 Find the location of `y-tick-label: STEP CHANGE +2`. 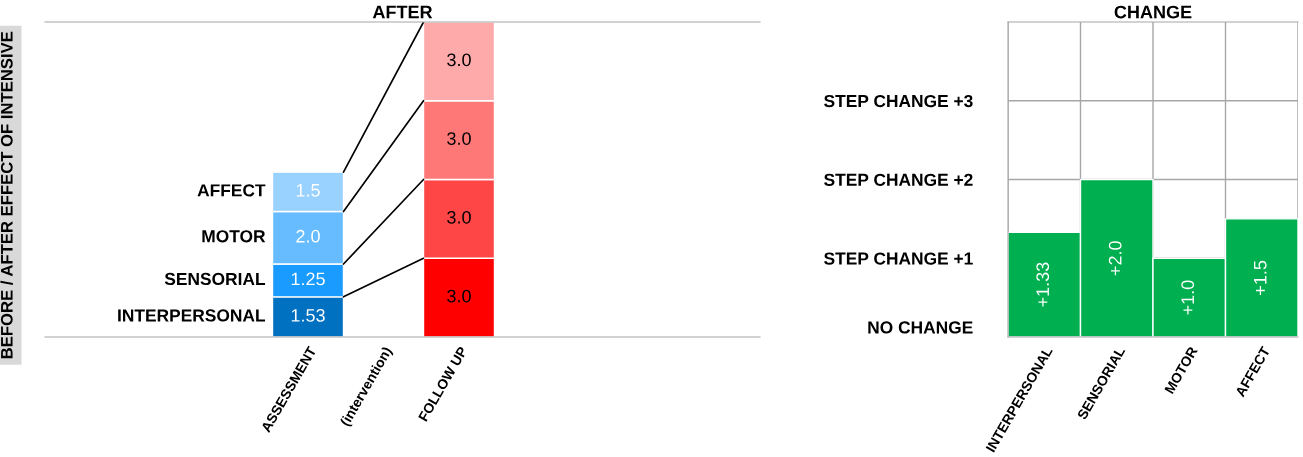

y-tick-label: STEP CHANGE +2 is located at coordinates (898, 179).